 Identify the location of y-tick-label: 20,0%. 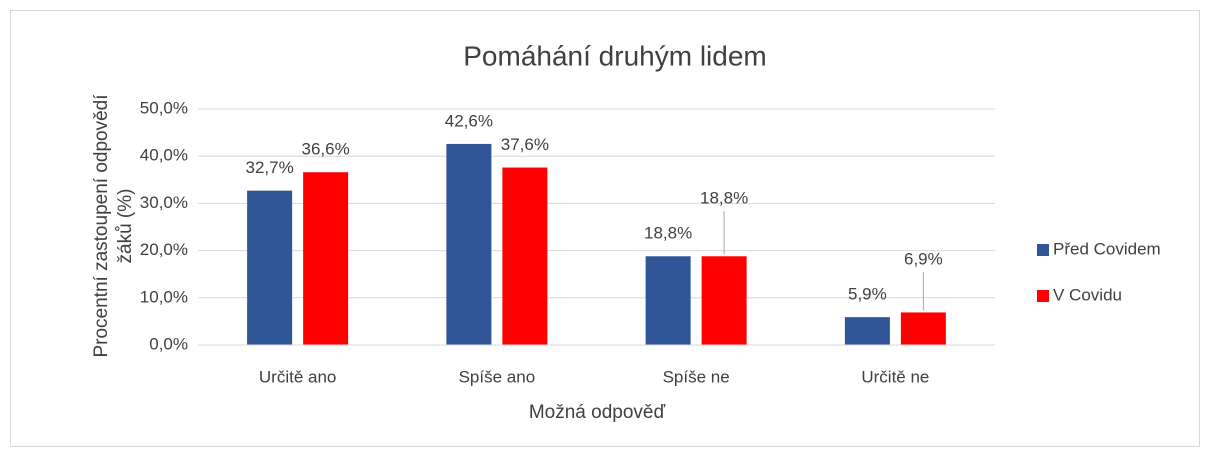
(164, 249).